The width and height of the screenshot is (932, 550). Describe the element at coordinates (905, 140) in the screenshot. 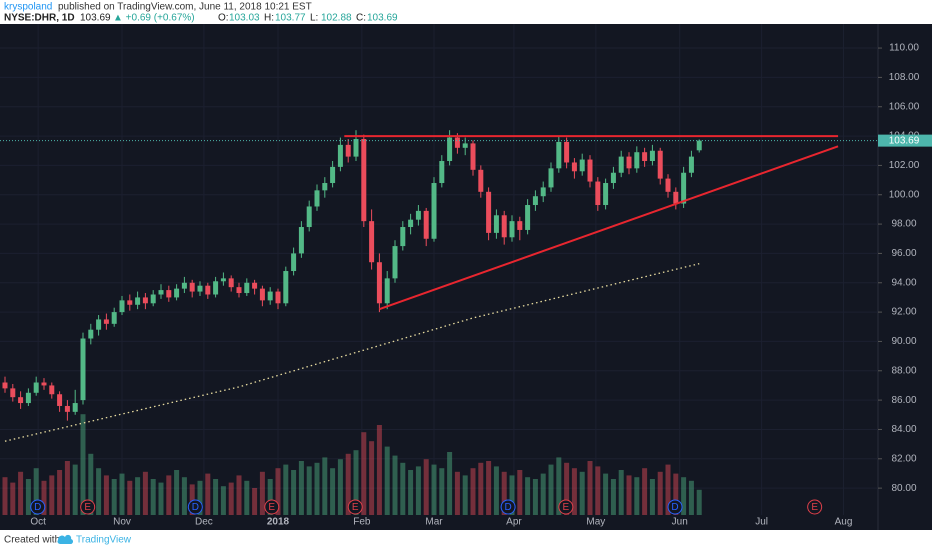

I see `last-price-tag-bg` at that location.